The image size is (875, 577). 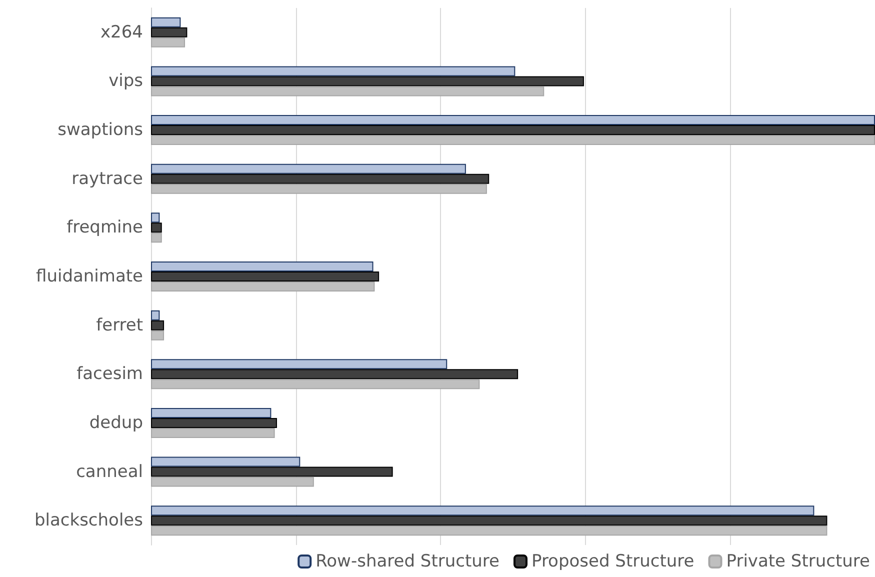 I want to click on y-tick-label: canneal, so click(x=109, y=472).